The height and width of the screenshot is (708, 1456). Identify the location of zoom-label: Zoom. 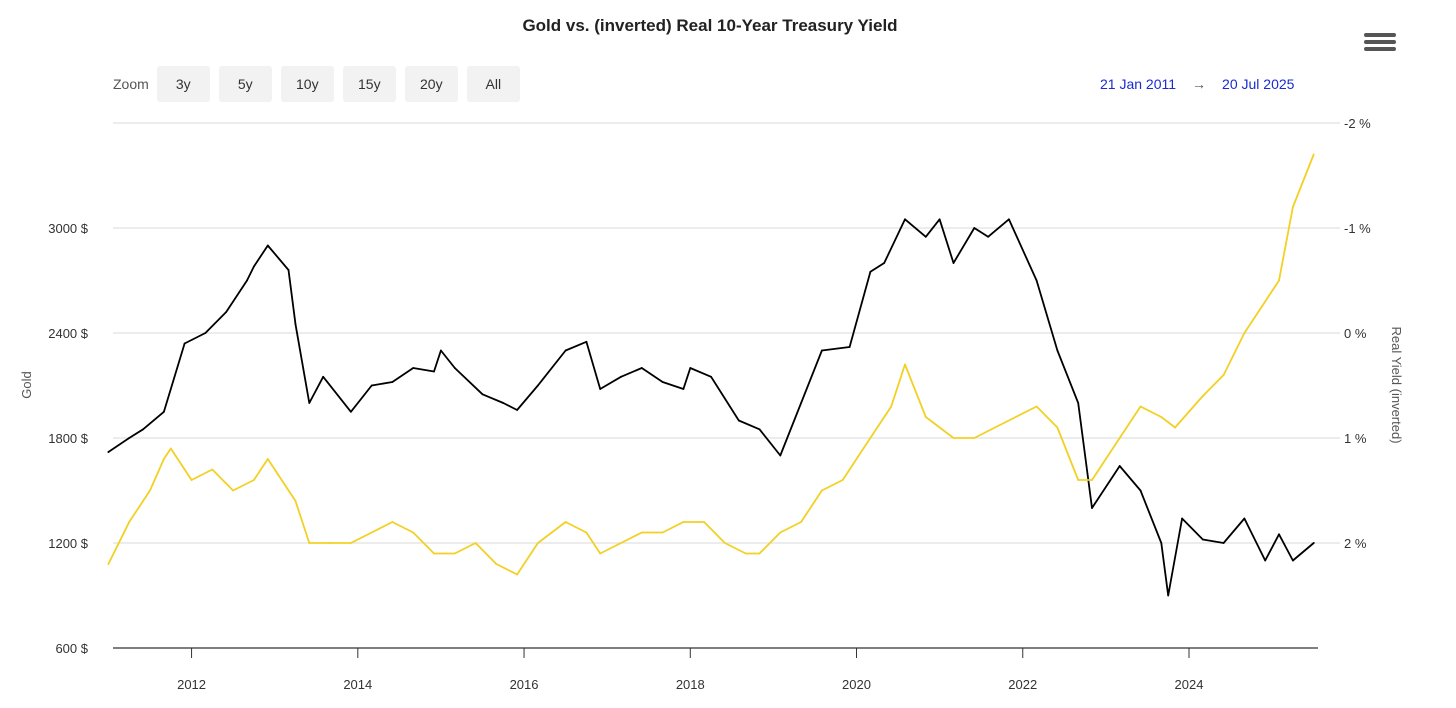
(131, 84).